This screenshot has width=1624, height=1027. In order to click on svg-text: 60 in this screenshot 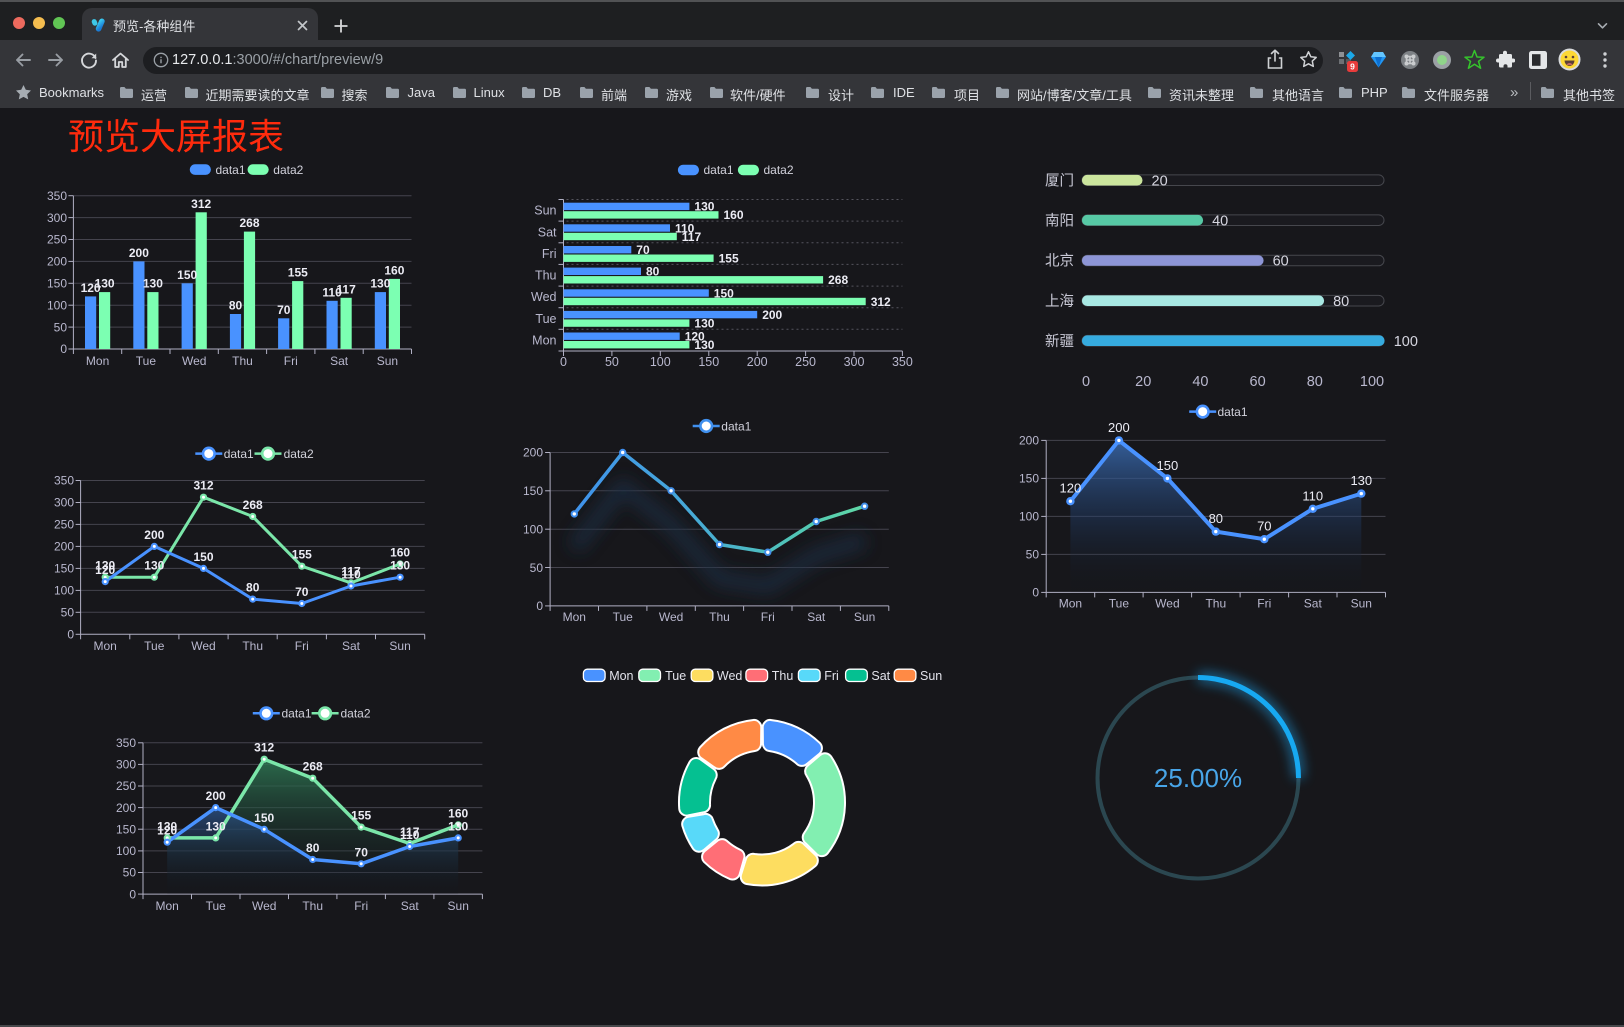, I will do `click(1281, 262)`.